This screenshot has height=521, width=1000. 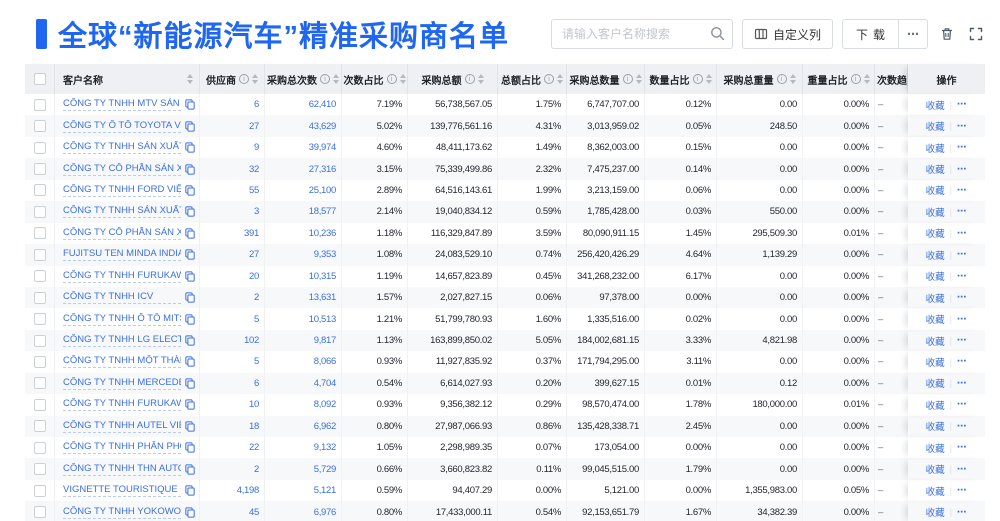 I want to click on download-more-button: ⋯, so click(x=913, y=34).